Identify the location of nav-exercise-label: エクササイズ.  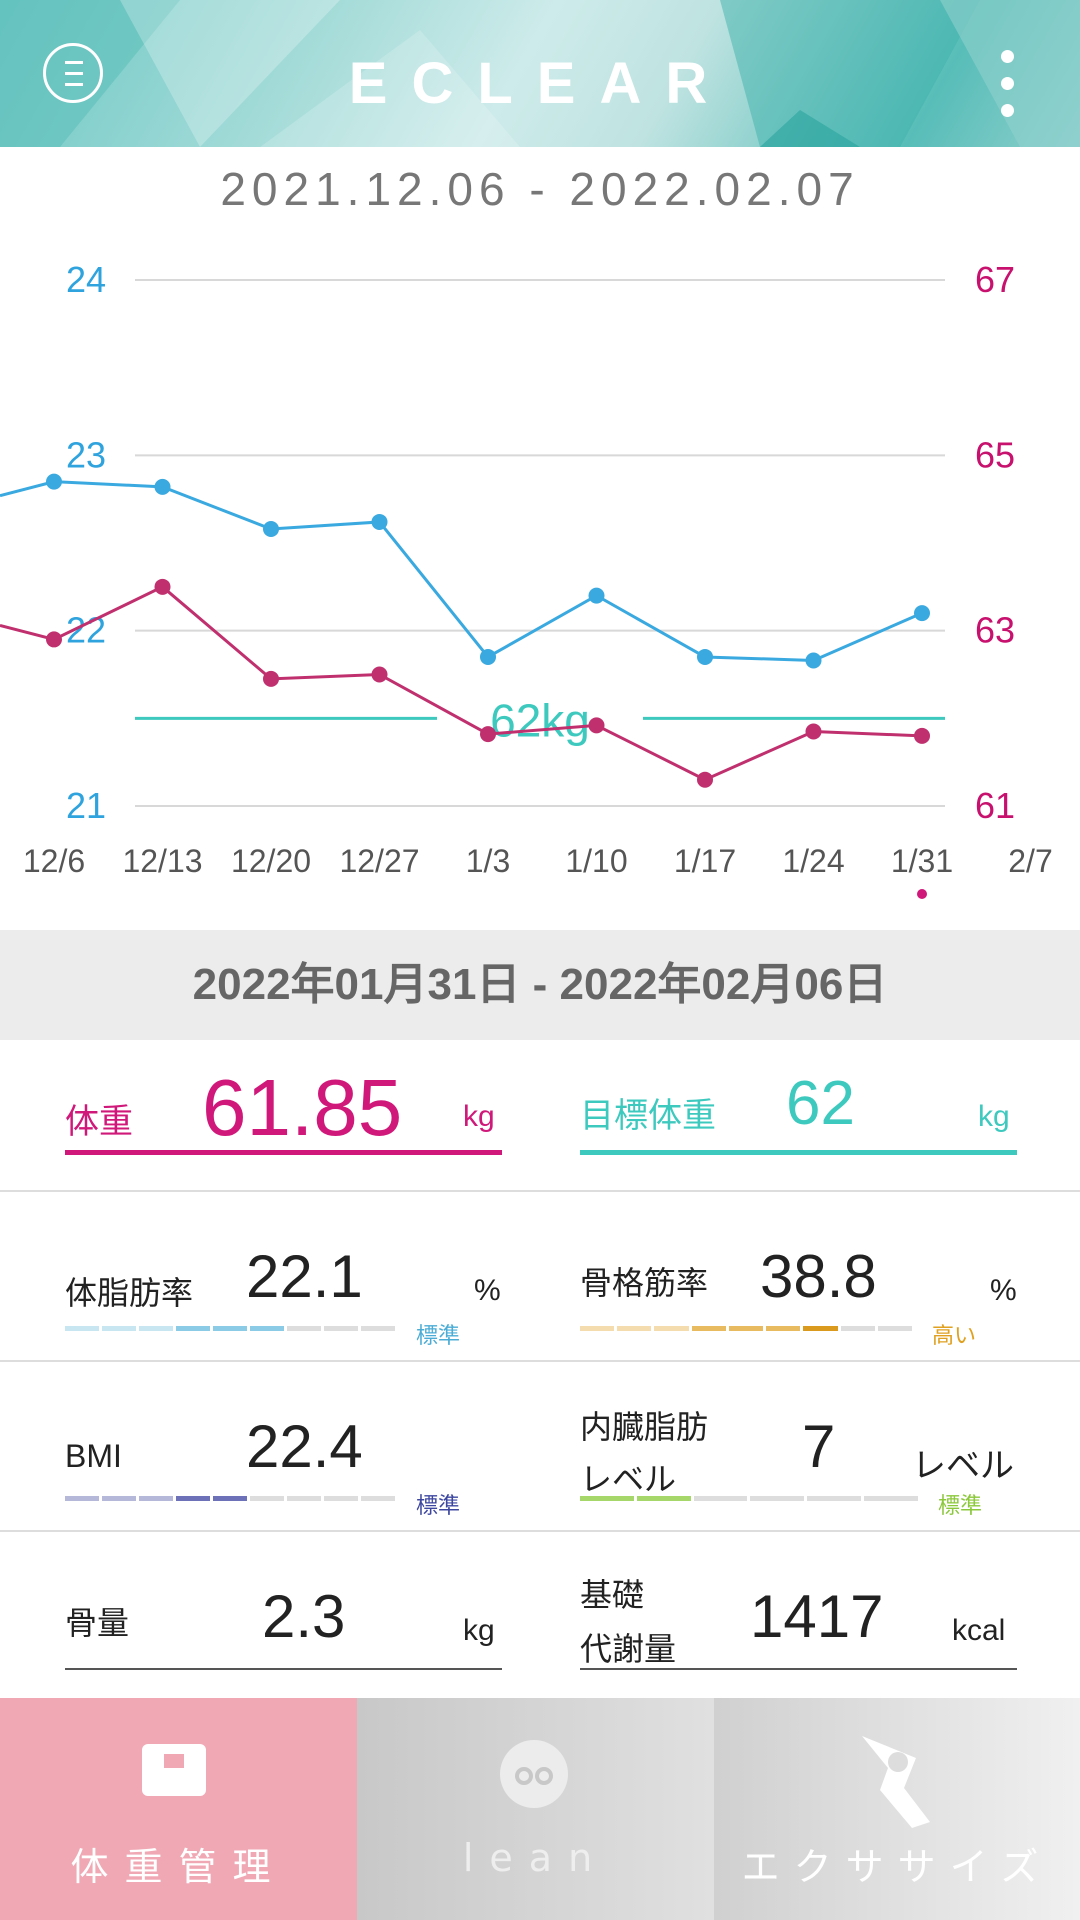
(897, 1867).